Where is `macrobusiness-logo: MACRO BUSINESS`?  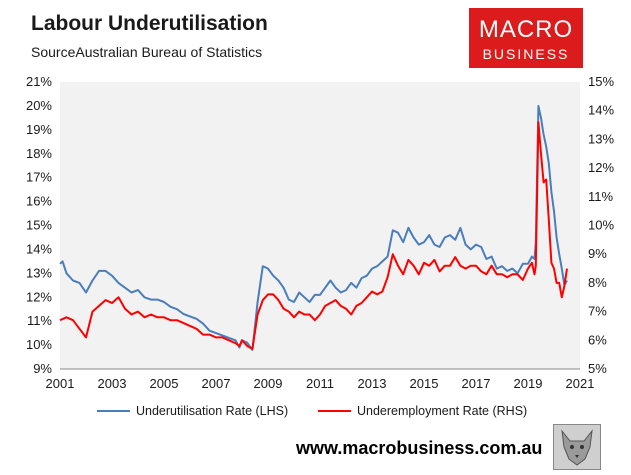
macrobusiness-logo: MACRO BUSINESS is located at coordinates (526, 38).